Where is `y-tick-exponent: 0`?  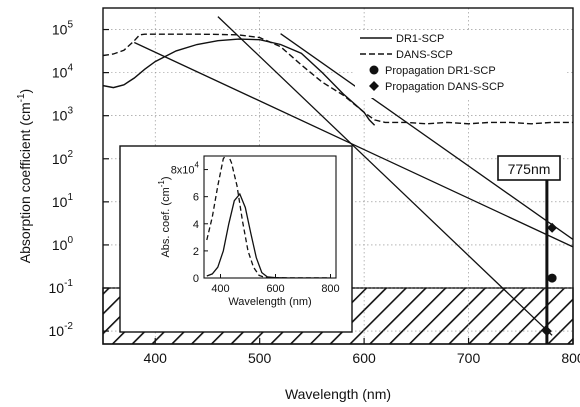 y-tick-exponent: 0 is located at coordinates (70, 240).